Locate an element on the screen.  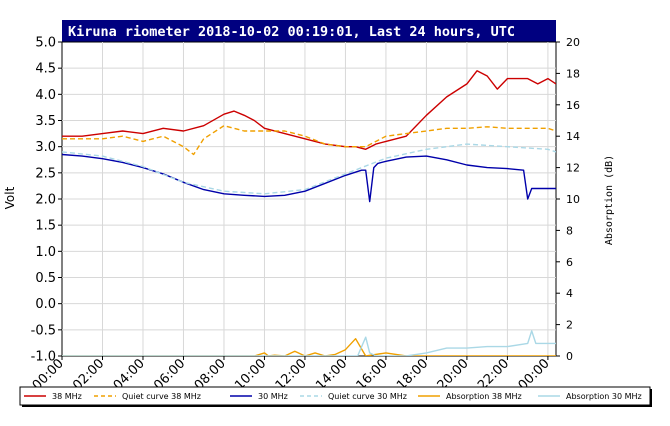
series-line-quiet-curve-38-mhz is located at coordinates (309, 140).